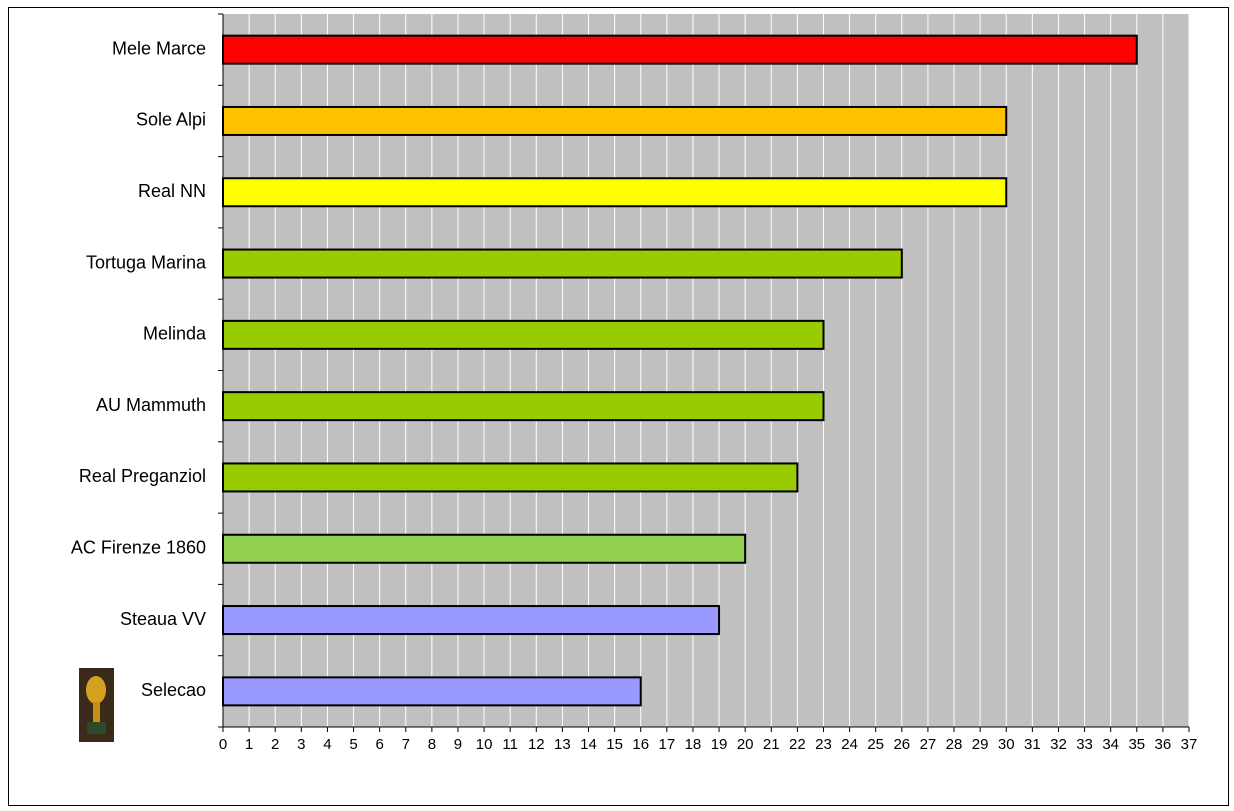 This screenshot has height=811, width=1234. Describe the element at coordinates (1006, 744) in the screenshot. I see `x-tick-label: 30` at that location.